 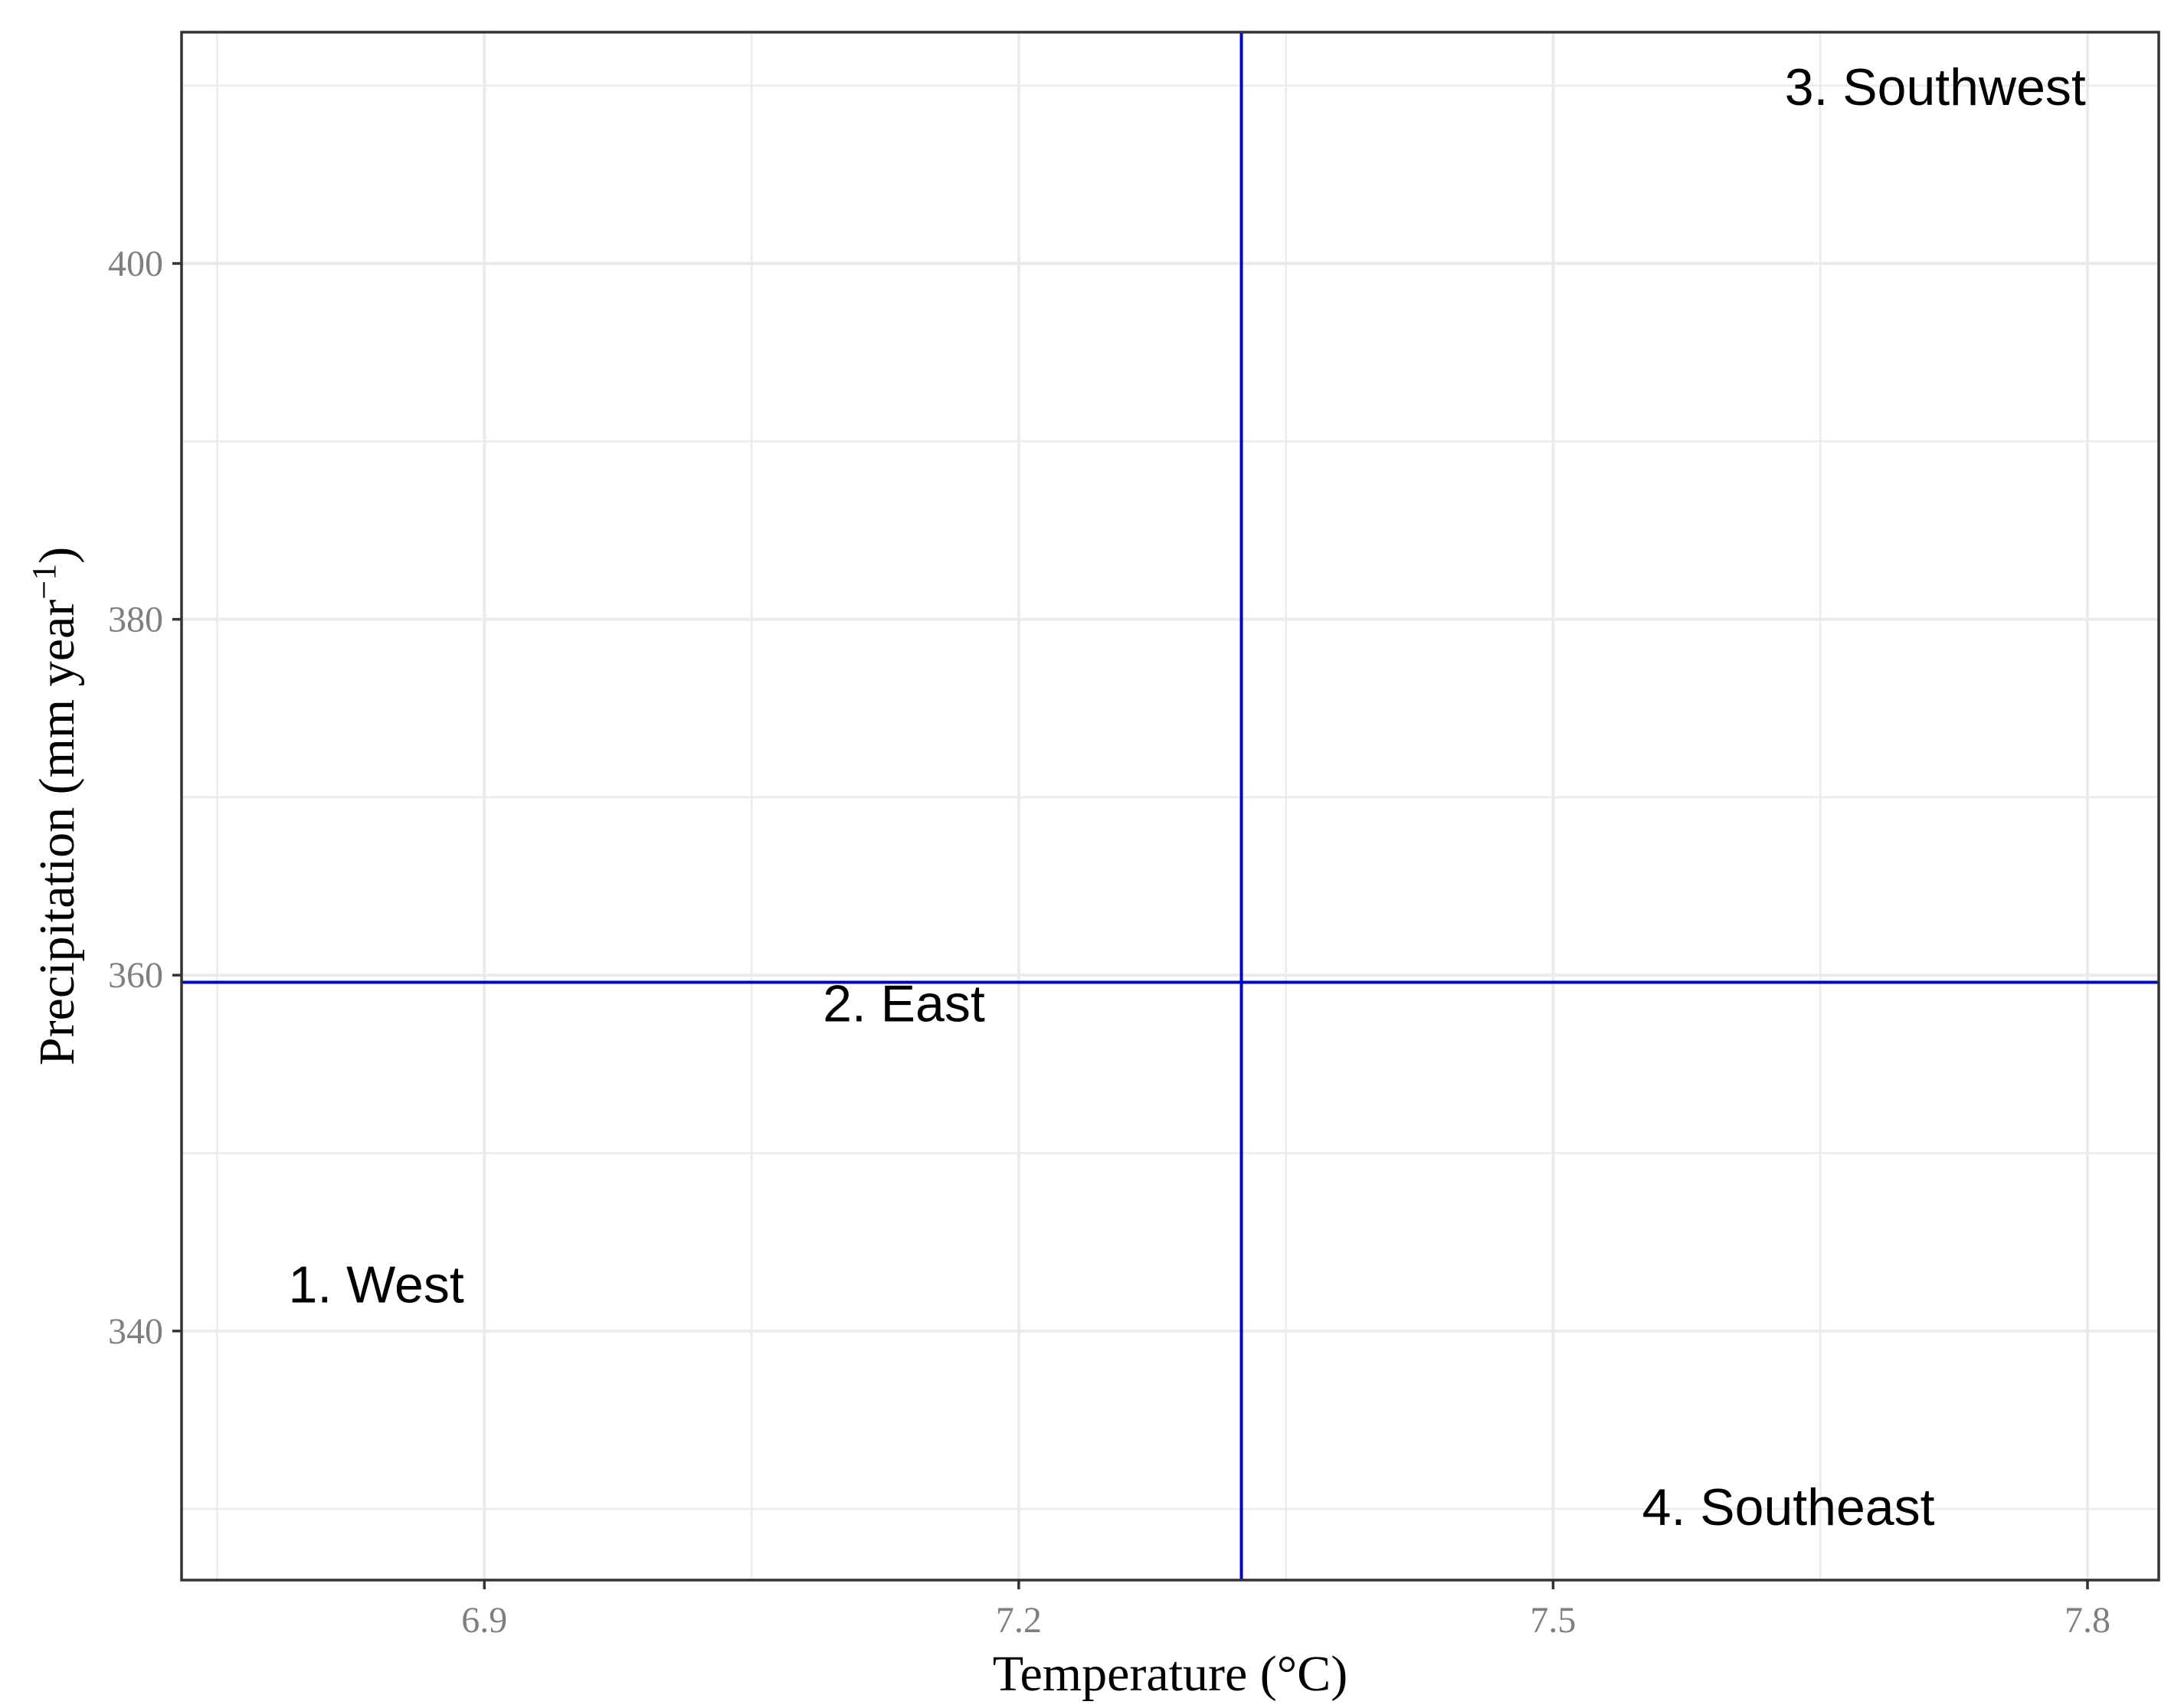 I want to click on x-tick-label: 7.8, so click(x=2087, y=1620).